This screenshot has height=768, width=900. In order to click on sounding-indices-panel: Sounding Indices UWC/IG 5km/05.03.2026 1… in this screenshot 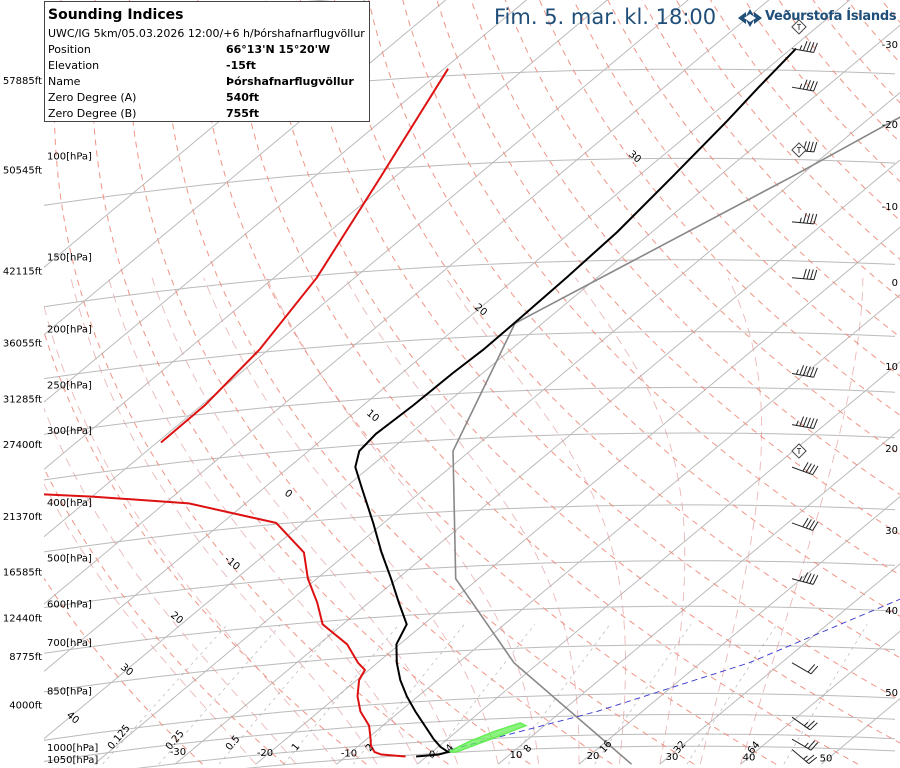, I will do `click(207, 61)`.